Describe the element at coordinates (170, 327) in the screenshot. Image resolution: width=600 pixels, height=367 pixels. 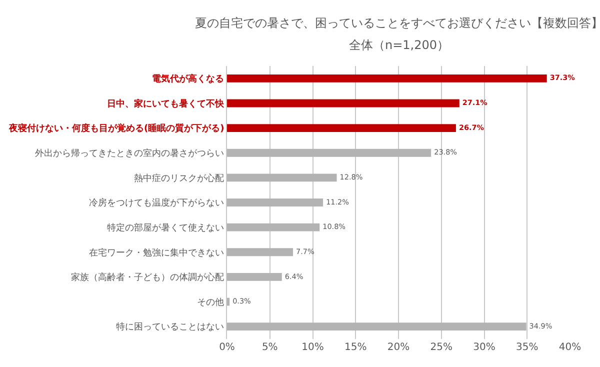
I see `y-tick-label: 特に困っていることはない` at that location.